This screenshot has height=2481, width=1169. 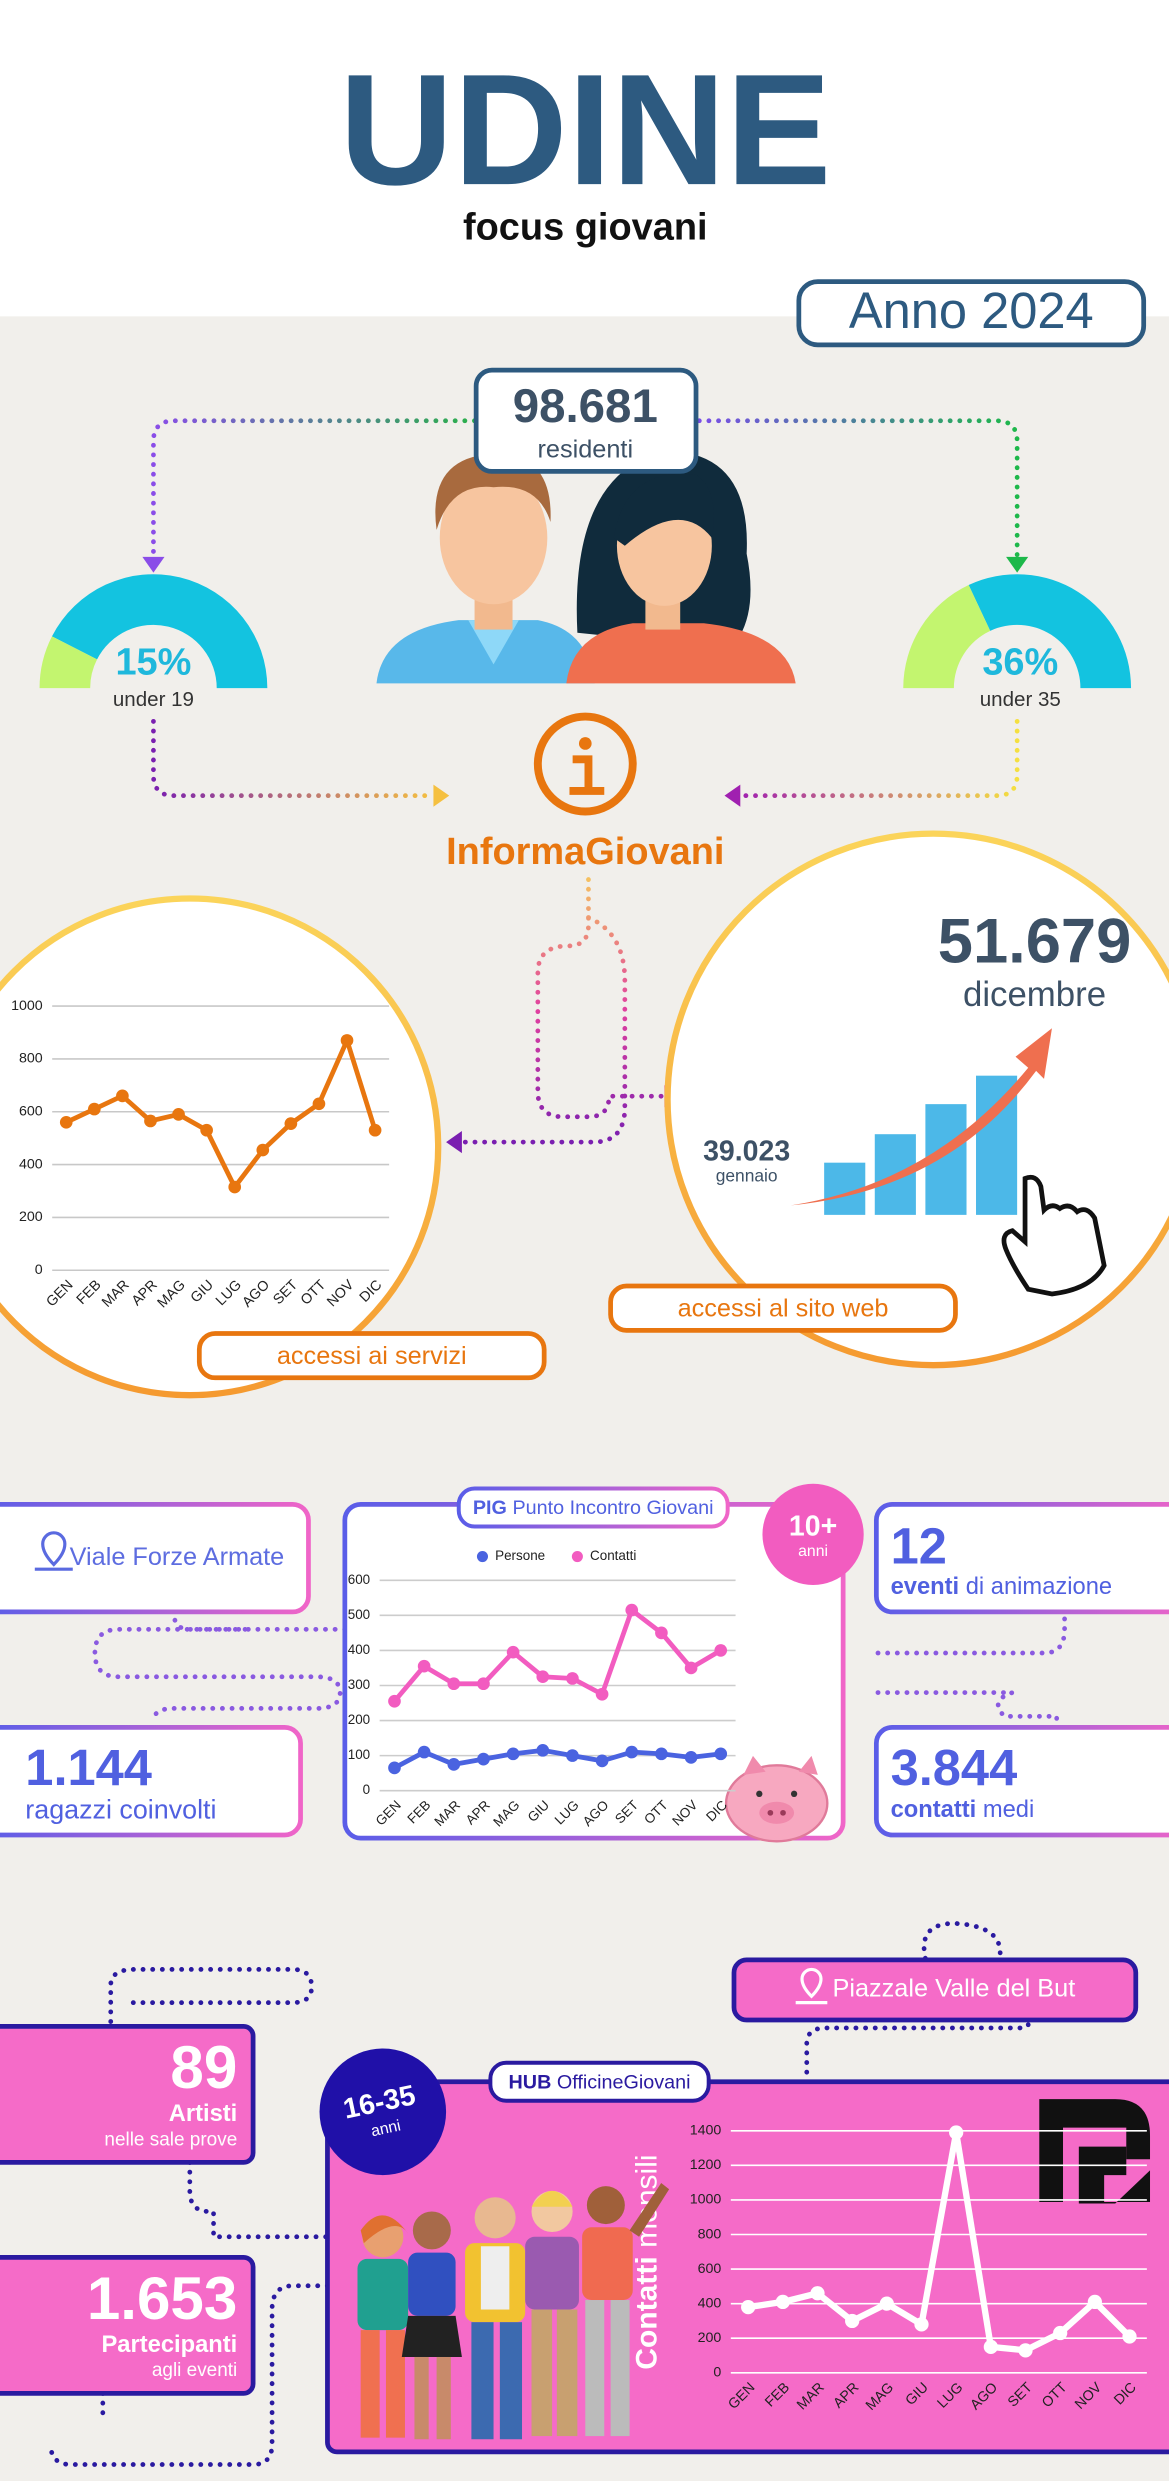 I want to click on contacts-value: 3.844, so click(x=954, y=1767).